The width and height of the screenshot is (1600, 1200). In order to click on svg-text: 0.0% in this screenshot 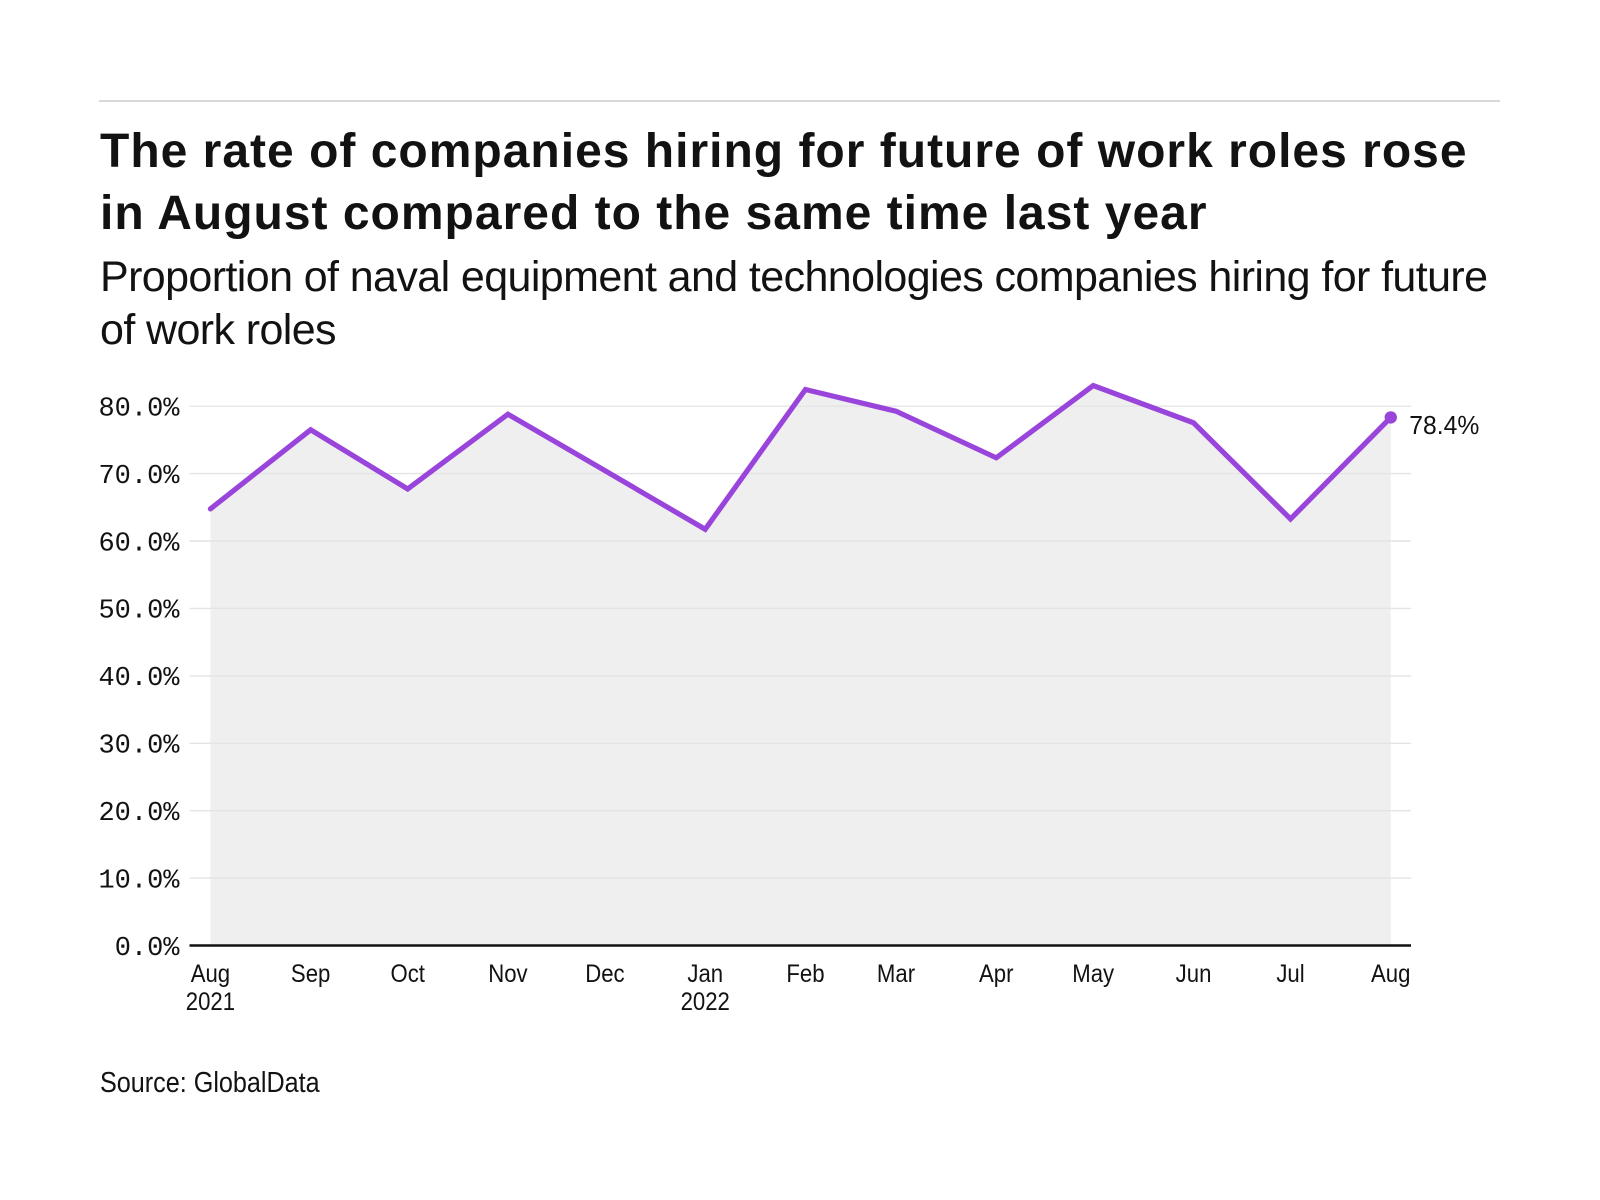, I will do `click(148, 949)`.